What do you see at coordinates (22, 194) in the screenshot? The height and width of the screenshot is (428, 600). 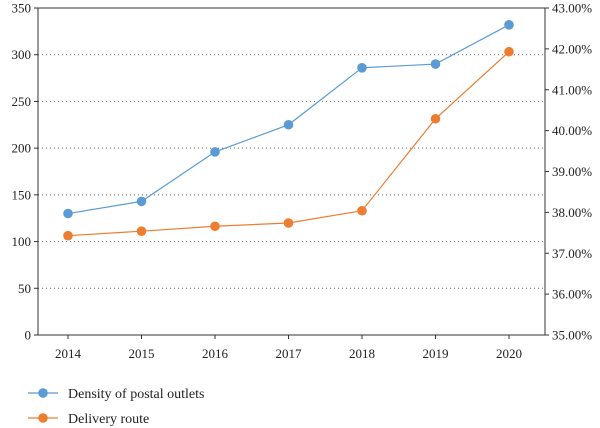 I see `left-tick-label: 150` at bounding box center [22, 194].